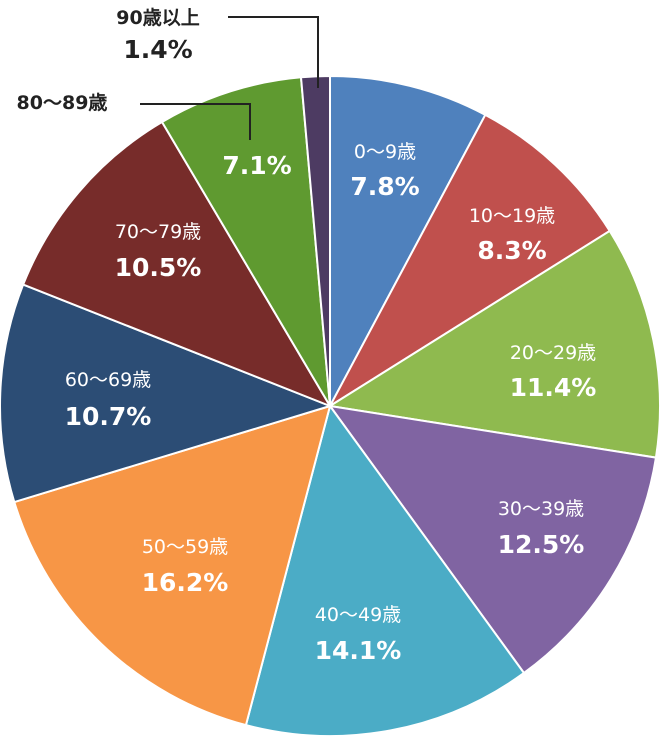  What do you see at coordinates (185, 566) in the screenshot?
I see `slice-label-50-59: 50～59歳 16.2%` at bounding box center [185, 566].